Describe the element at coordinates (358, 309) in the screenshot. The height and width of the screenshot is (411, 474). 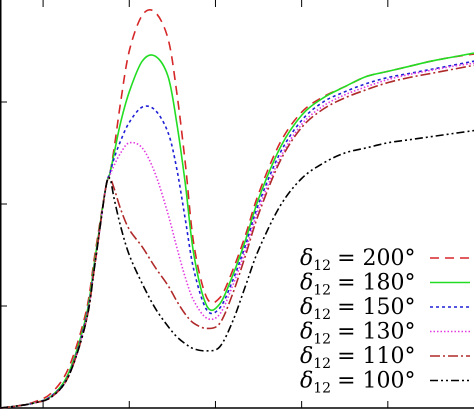
I see `legend-label-2: δ12 = 150°` at that location.